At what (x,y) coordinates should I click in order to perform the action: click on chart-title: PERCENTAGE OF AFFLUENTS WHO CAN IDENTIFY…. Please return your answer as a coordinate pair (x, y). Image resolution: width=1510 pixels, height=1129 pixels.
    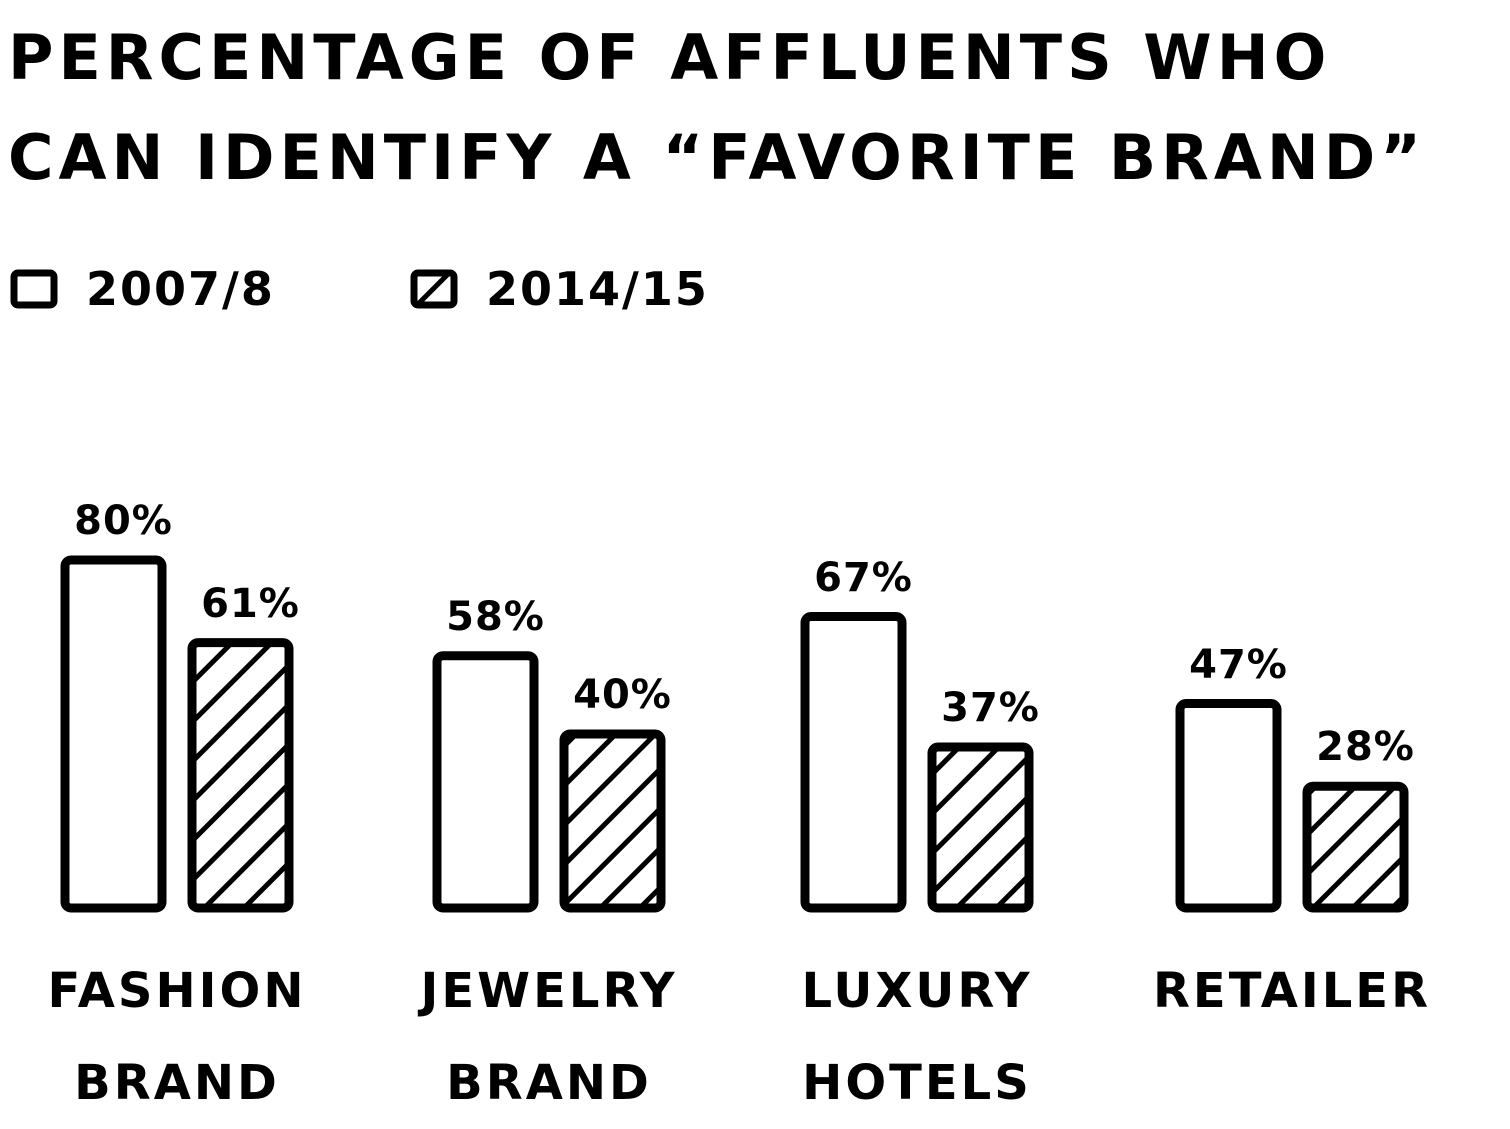
    Looking at the image, I should click on (717, 107).